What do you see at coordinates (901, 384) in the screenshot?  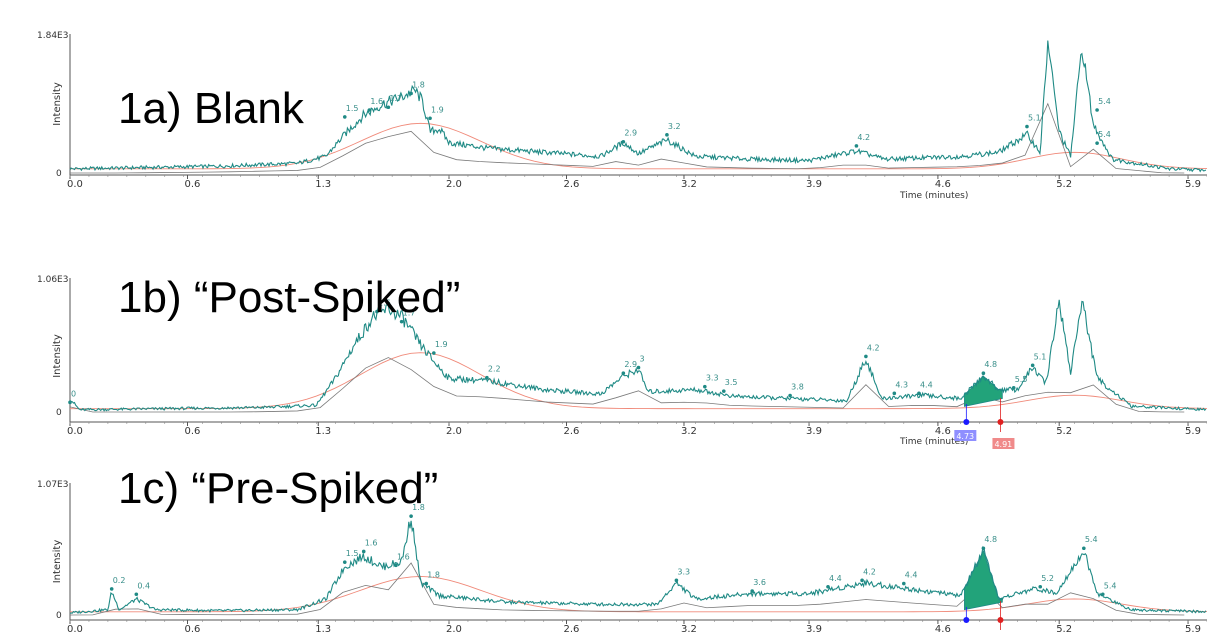 I see `peak-label: 4.3` at bounding box center [901, 384].